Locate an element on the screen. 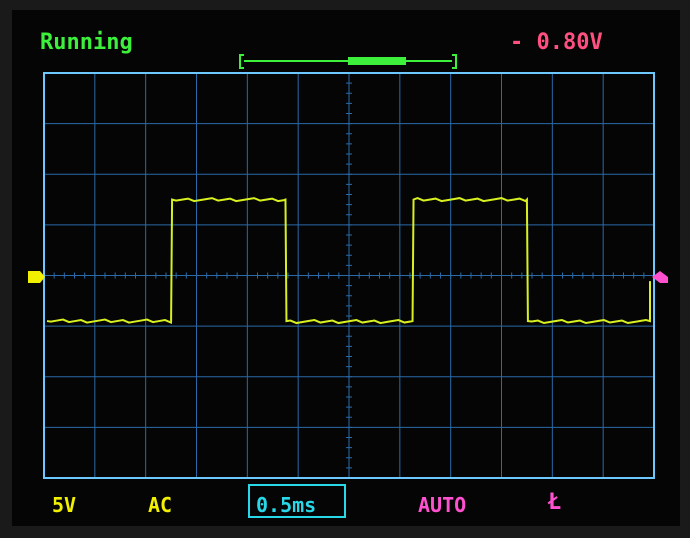  right-arrow-marker-icon is located at coordinates (36, 277).